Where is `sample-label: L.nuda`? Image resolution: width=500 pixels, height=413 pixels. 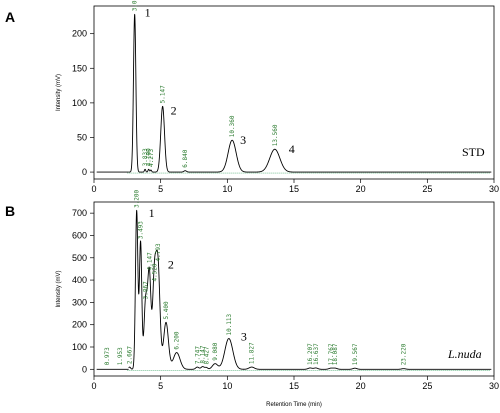
sample-label: L.nuda is located at coordinates (464, 354).